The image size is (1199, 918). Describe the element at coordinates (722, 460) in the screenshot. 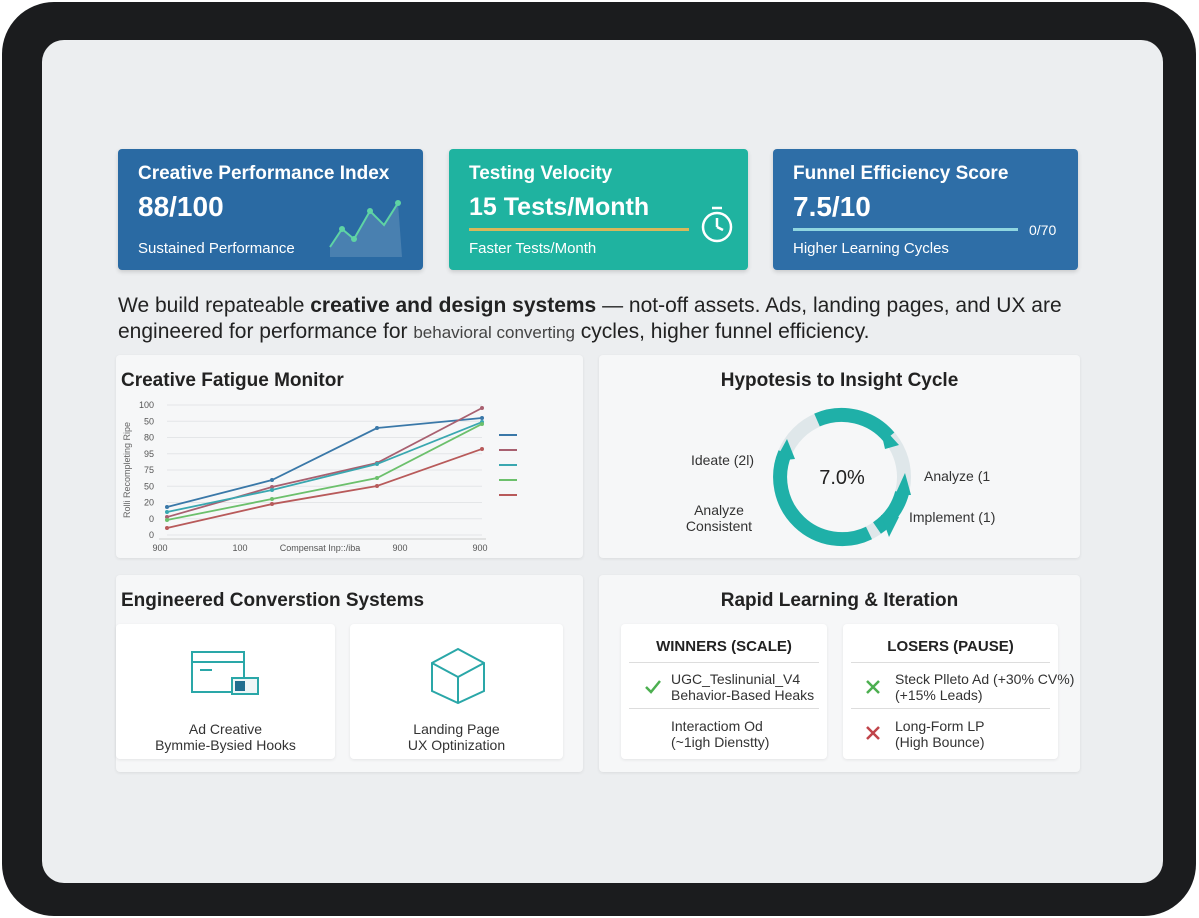

I see `cycle-label: Ideate (2l)` at that location.